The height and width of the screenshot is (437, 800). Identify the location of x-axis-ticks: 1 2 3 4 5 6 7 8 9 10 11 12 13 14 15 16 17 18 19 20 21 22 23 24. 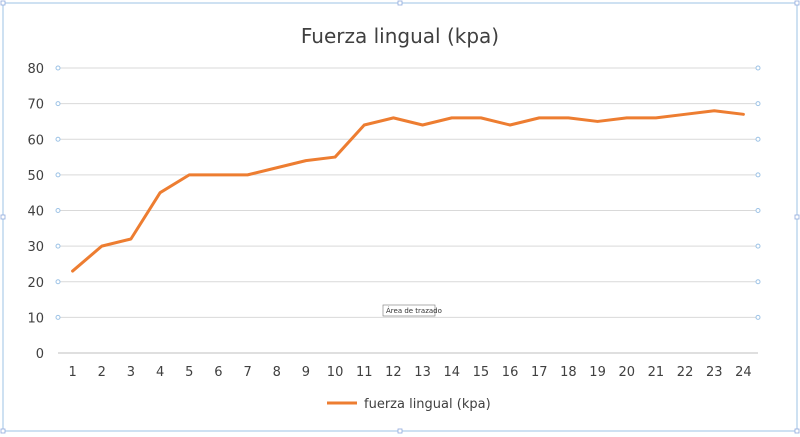
(409, 372).